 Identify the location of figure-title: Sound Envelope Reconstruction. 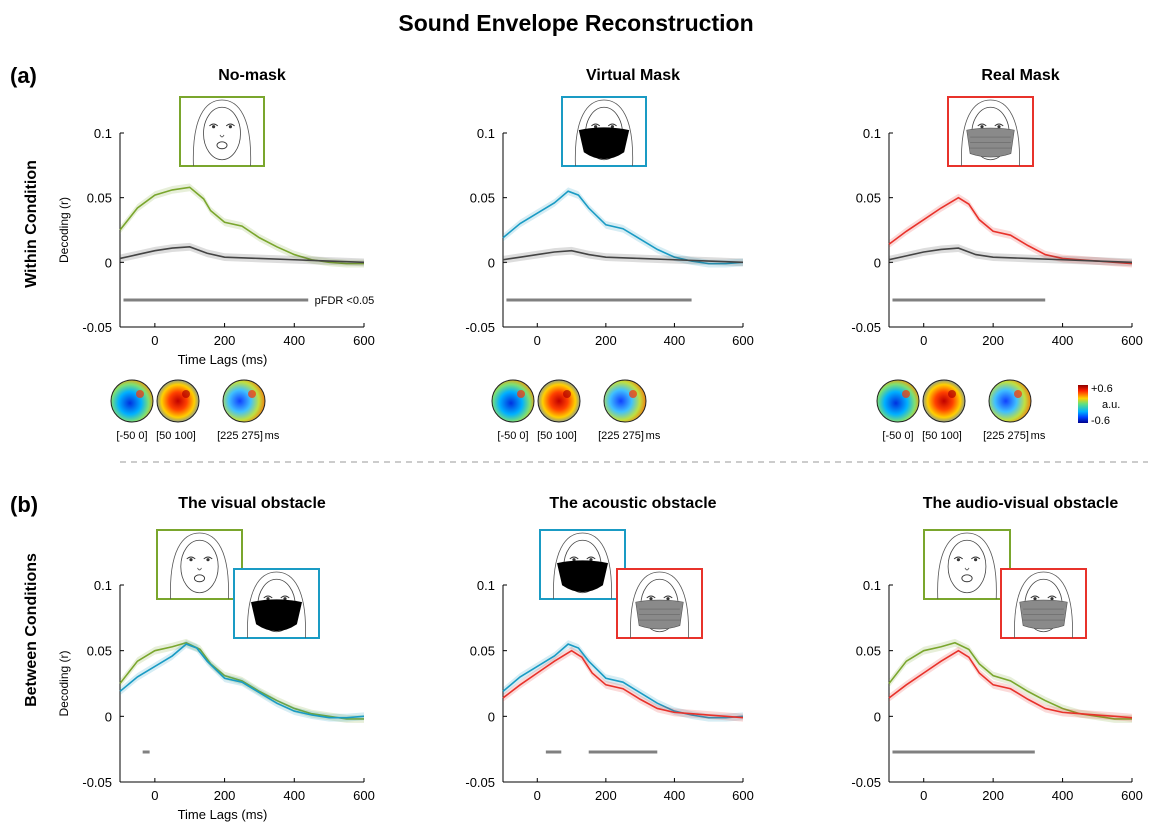
(575, 23).